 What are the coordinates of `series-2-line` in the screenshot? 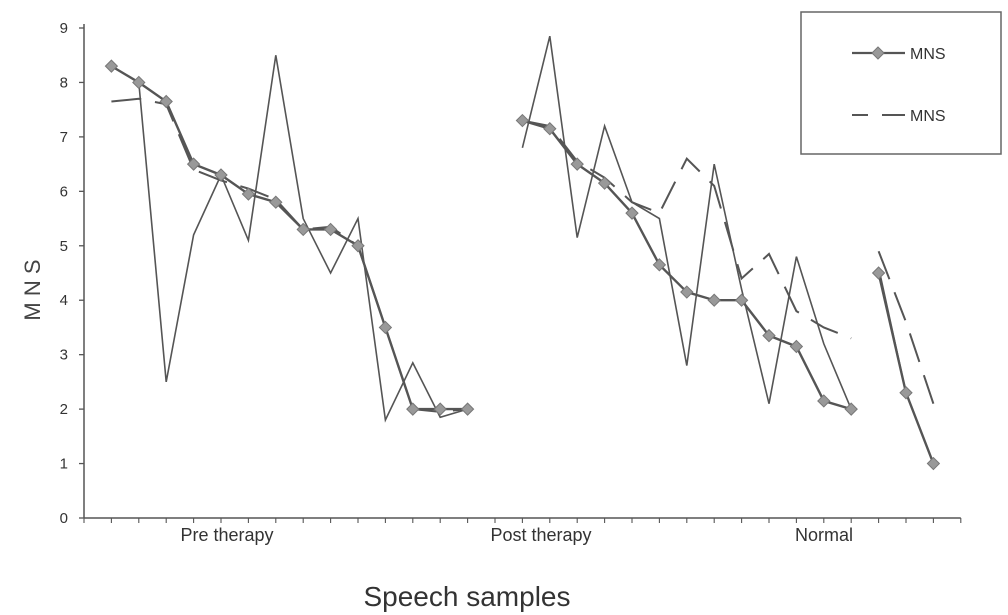 It's located at (906, 365).